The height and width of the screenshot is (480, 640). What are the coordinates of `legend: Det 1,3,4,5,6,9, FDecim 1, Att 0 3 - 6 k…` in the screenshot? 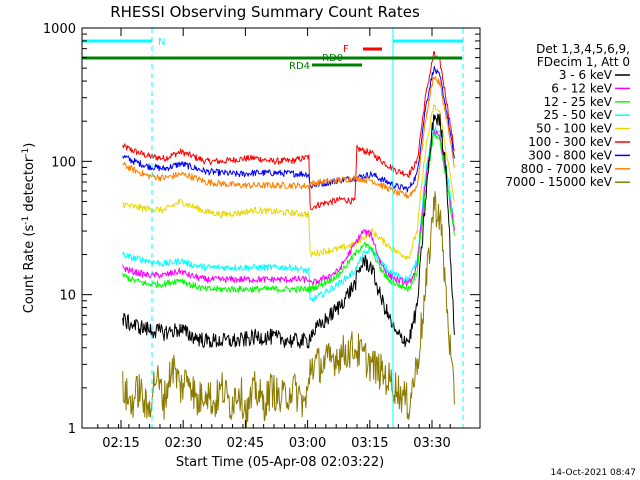 It's located at (567, 115).